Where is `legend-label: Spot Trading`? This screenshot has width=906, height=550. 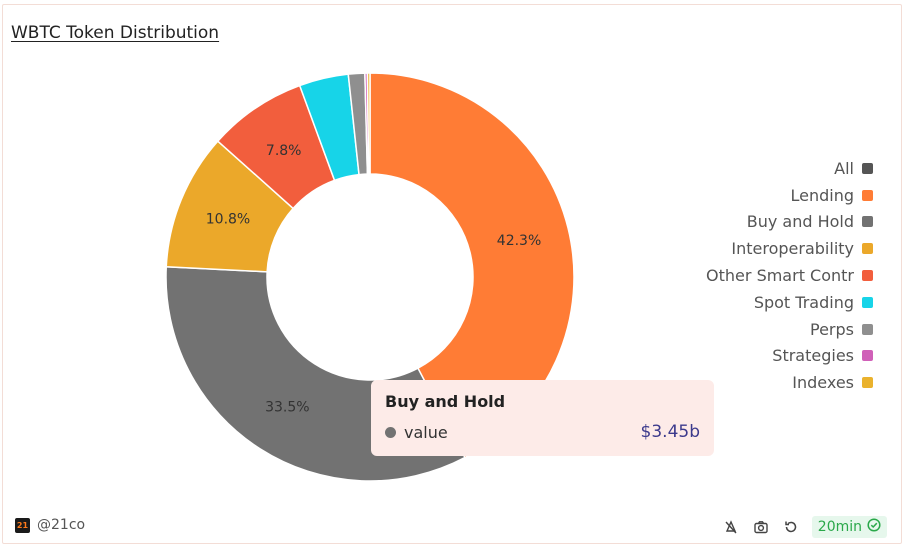
legend-label: Spot Trading is located at coordinates (803, 302).